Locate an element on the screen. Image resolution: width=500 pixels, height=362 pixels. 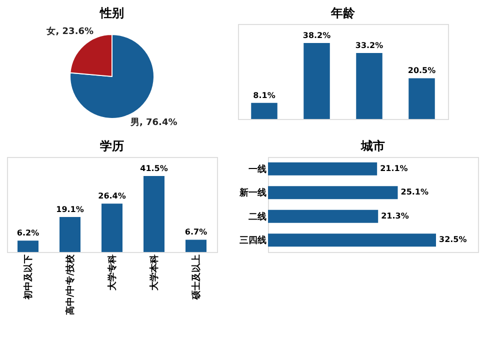
x-tick-label: 硕士及以上 is located at coordinates (196, 277).